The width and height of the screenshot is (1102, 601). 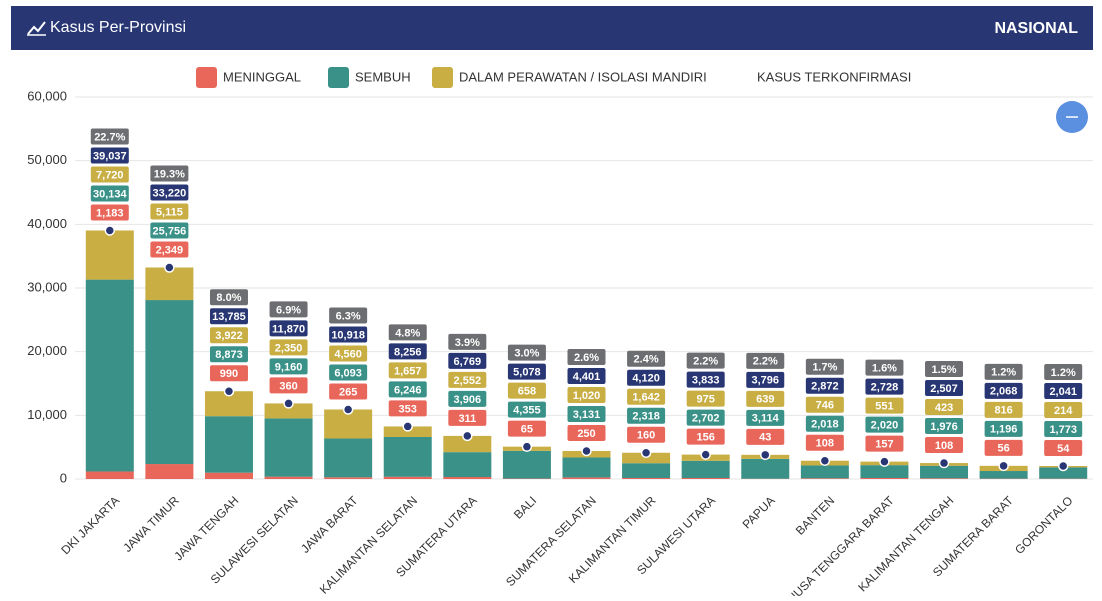 What do you see at coordinates (825, 406) in the screenshot?
I see `data-label: 746` at bounding box center [825, 406].